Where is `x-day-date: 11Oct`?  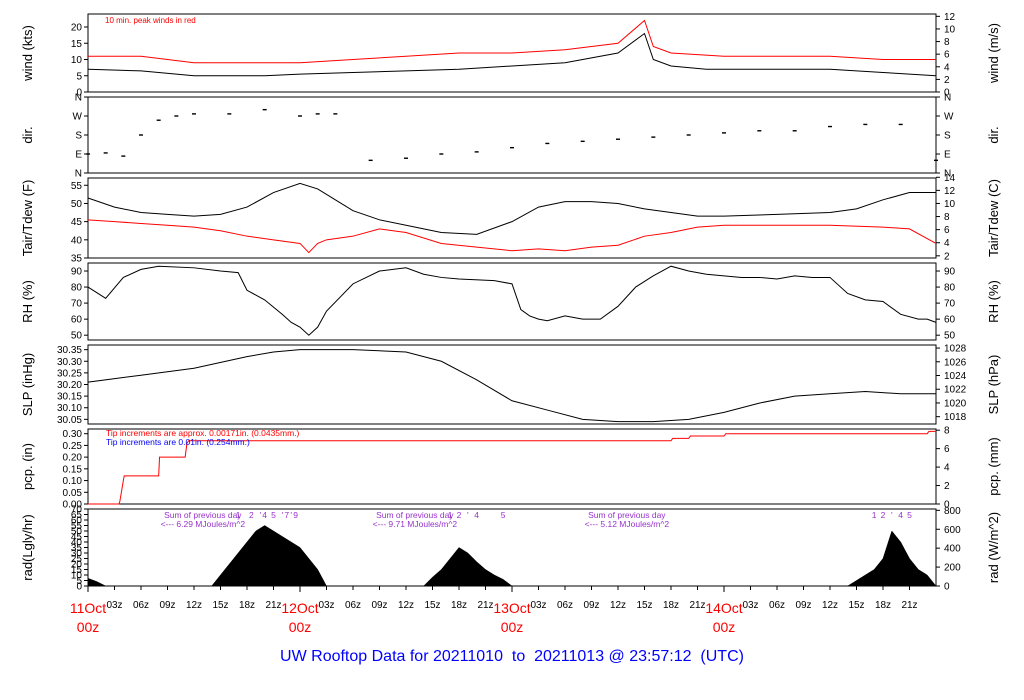
x-day-date: 11Oct is located at coordinates (88, 608).